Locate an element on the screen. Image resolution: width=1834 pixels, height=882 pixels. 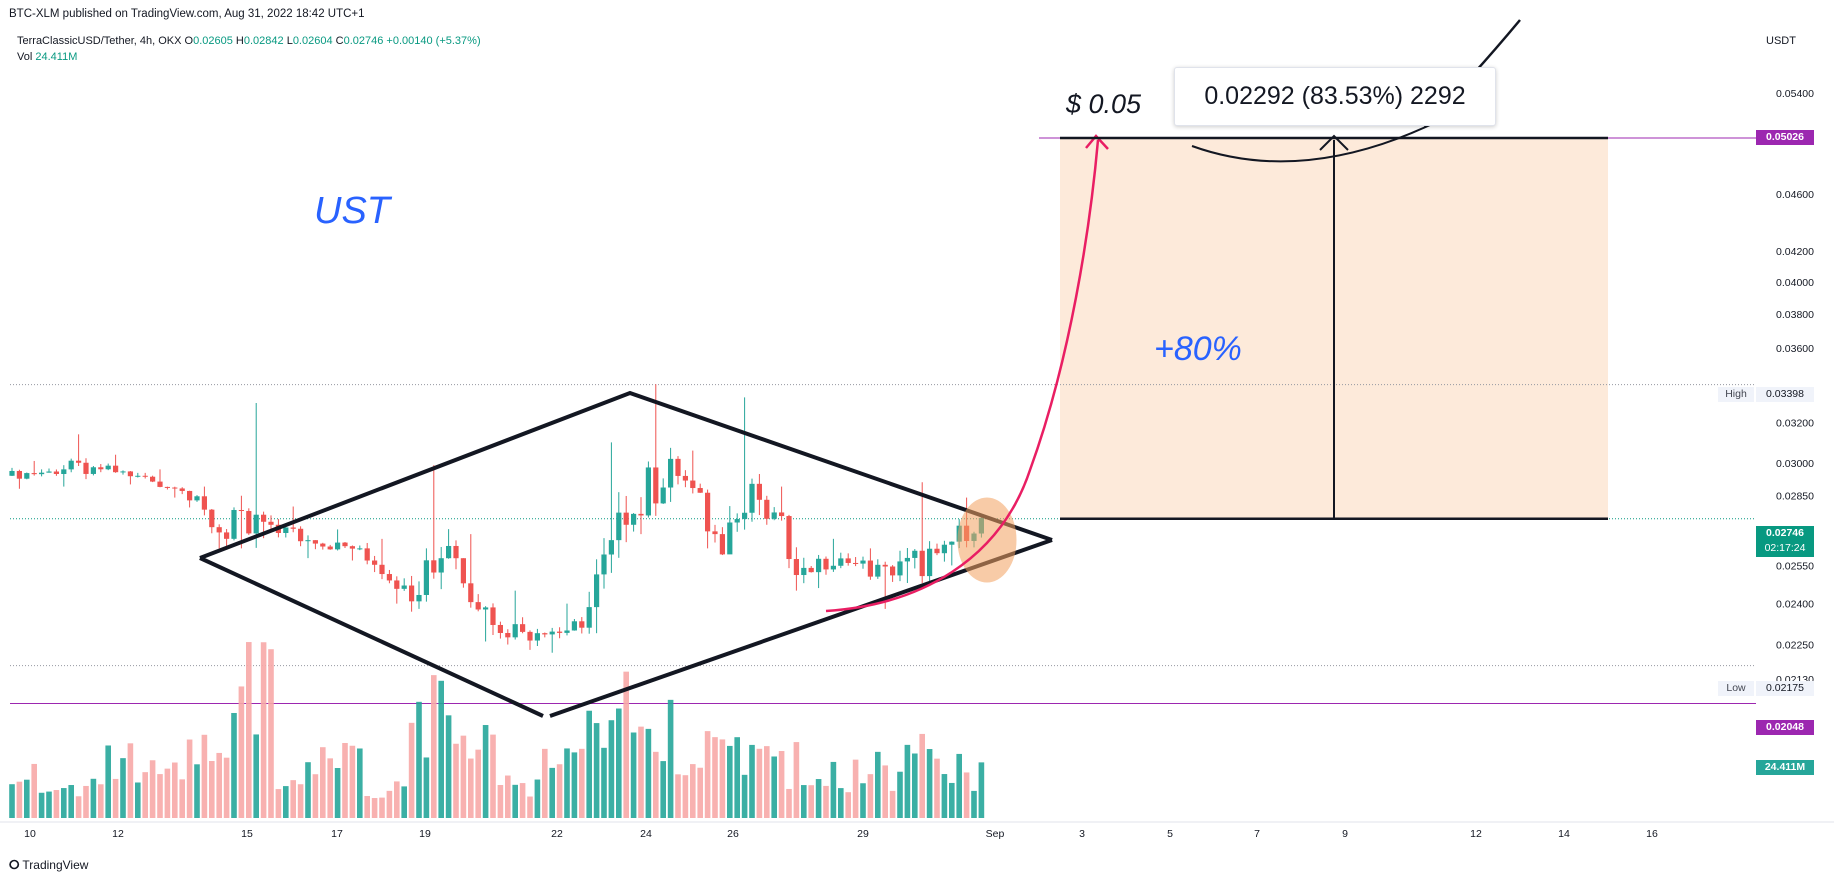
price-tick-label: 0.02250 is located at coordinates (1795, 645).